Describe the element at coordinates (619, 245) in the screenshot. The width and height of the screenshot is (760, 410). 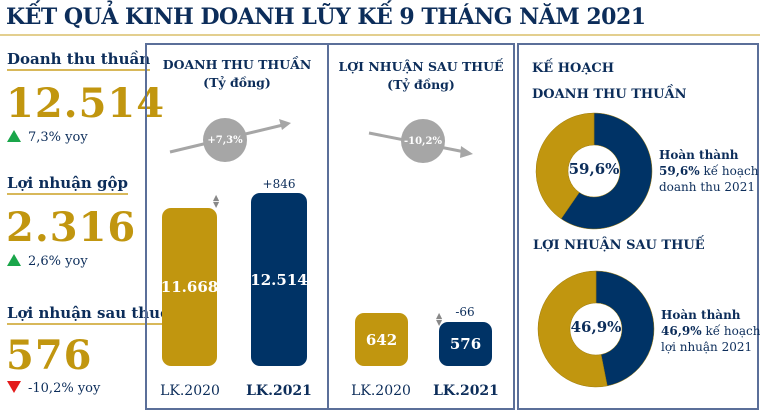
I see `plan-profit-heading: LỢI NHUẬN SAU THUẾ` at that location.